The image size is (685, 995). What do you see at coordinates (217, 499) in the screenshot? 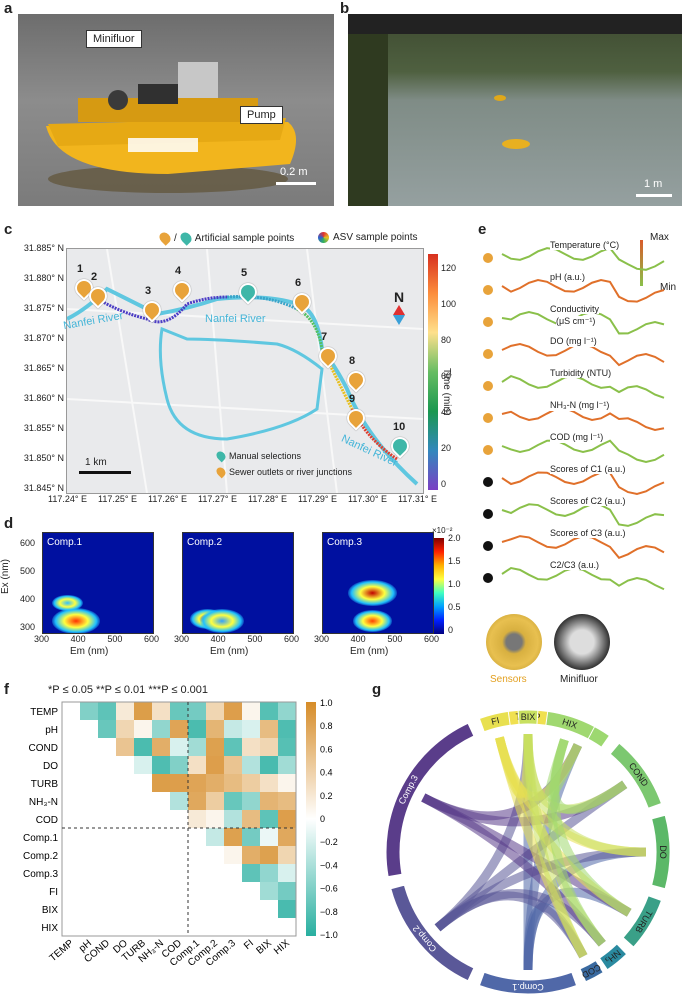
I see `lon-tick: 117.27° E` at bounding box center [217, 499].